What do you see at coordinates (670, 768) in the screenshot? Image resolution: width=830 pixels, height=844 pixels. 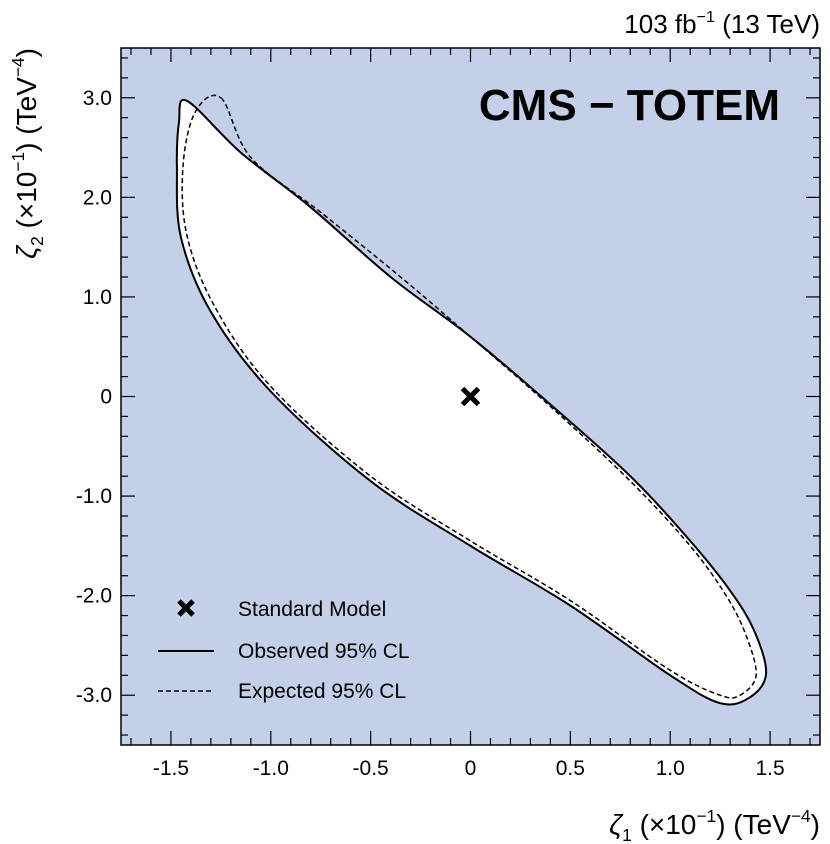 I see `x-tick-label: 1.0` at bounding box center [670, 768].